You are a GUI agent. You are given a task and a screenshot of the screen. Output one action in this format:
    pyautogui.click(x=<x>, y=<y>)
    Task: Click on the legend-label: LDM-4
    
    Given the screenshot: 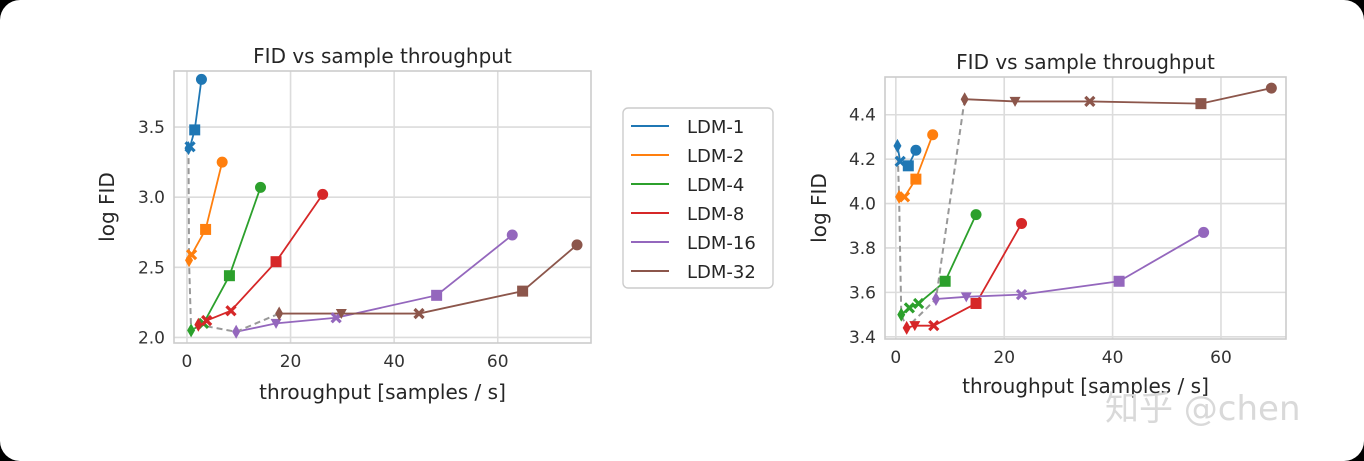 What is the action you would take?
    pyautogui.click(x=715, y=185)
    